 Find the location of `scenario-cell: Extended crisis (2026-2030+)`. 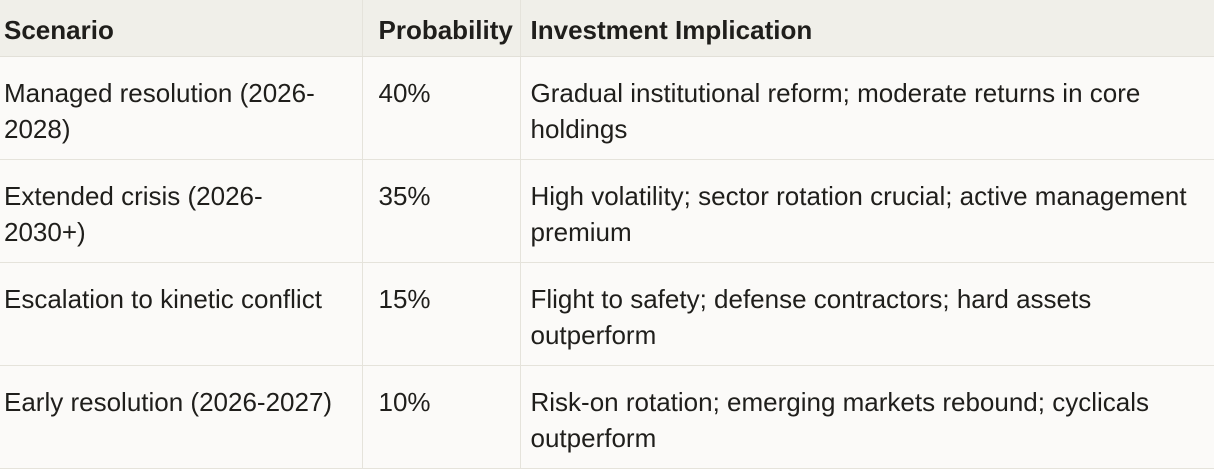

scenario-cell: Extended crisis (2026-2030+) is located at coordinates (181, 211).